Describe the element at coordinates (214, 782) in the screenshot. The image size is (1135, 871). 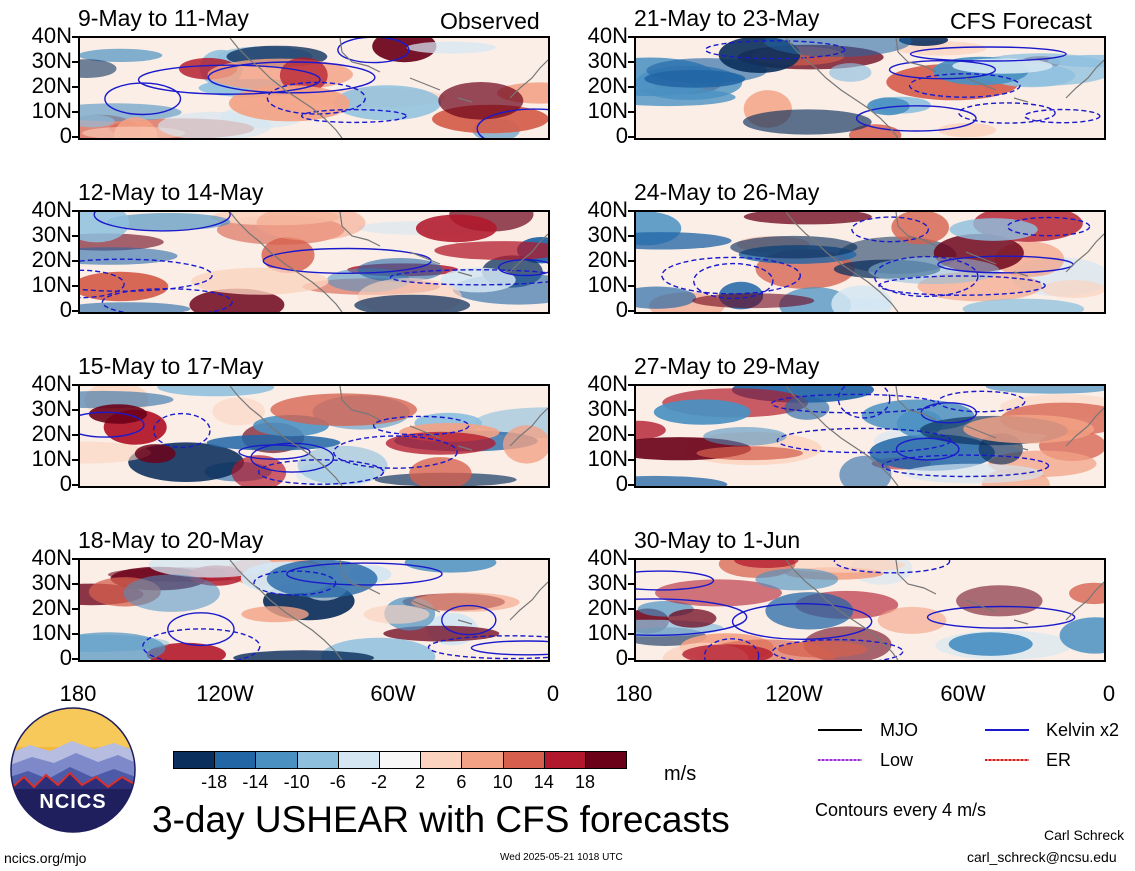
I see `colorbar-label: -18` at that location.